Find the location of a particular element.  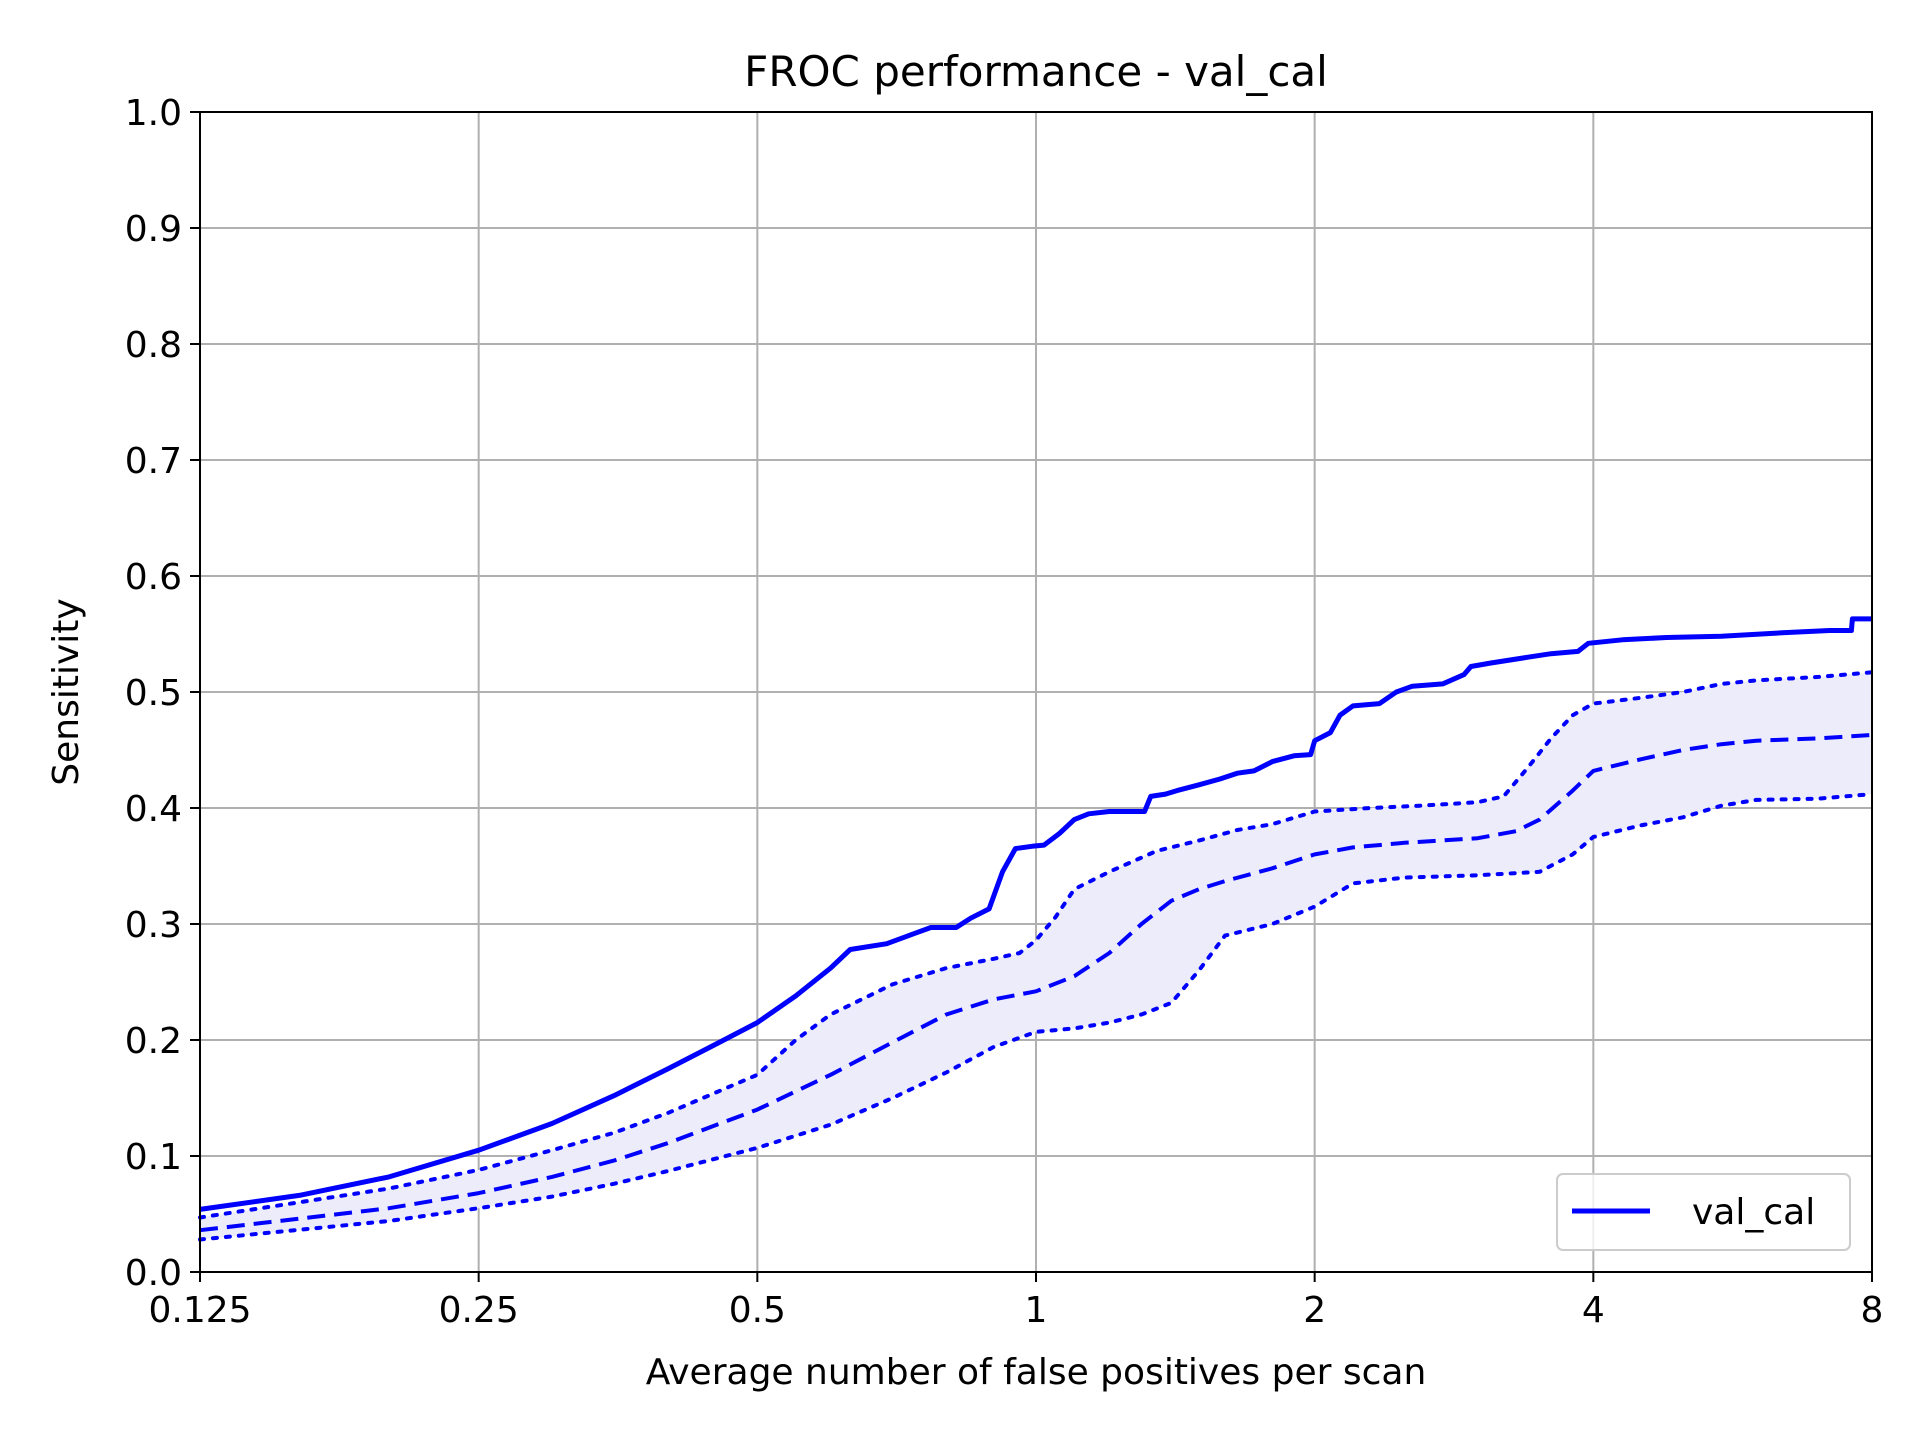

x-tick-label: 4 is located at coordinates (1593, 1310).